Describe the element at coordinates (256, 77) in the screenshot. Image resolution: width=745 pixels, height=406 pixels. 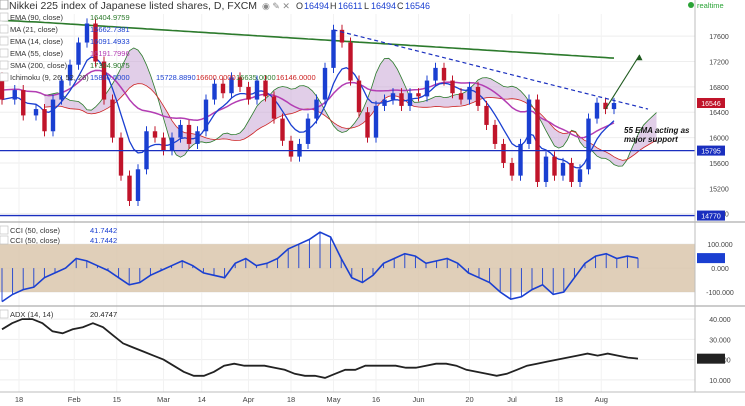
I see `legend-value: 16635.0000` at that location.